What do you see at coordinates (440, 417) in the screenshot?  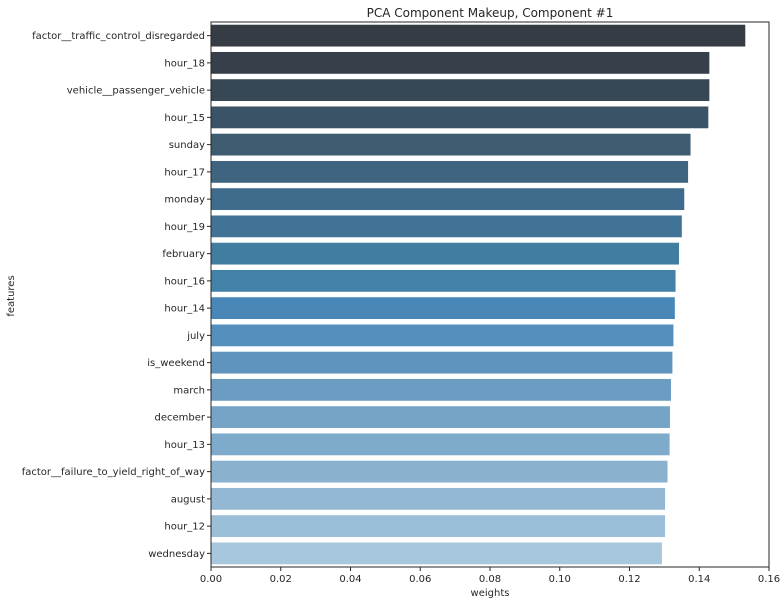 I see `bar-december` at bounding box center [440, 417].